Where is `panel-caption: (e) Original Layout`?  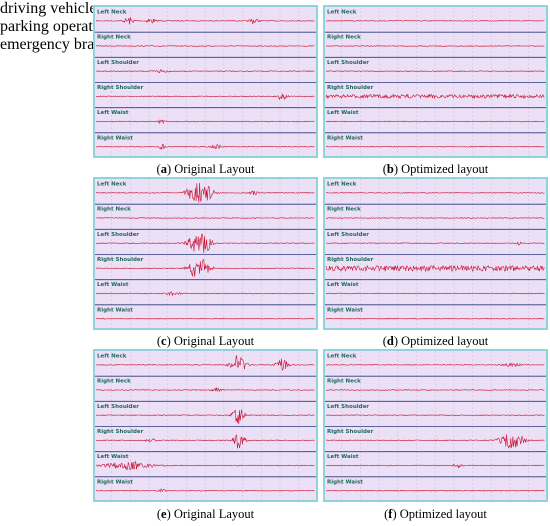
panel-caption: (e) Original Layout is located at coordinates (205, 514).